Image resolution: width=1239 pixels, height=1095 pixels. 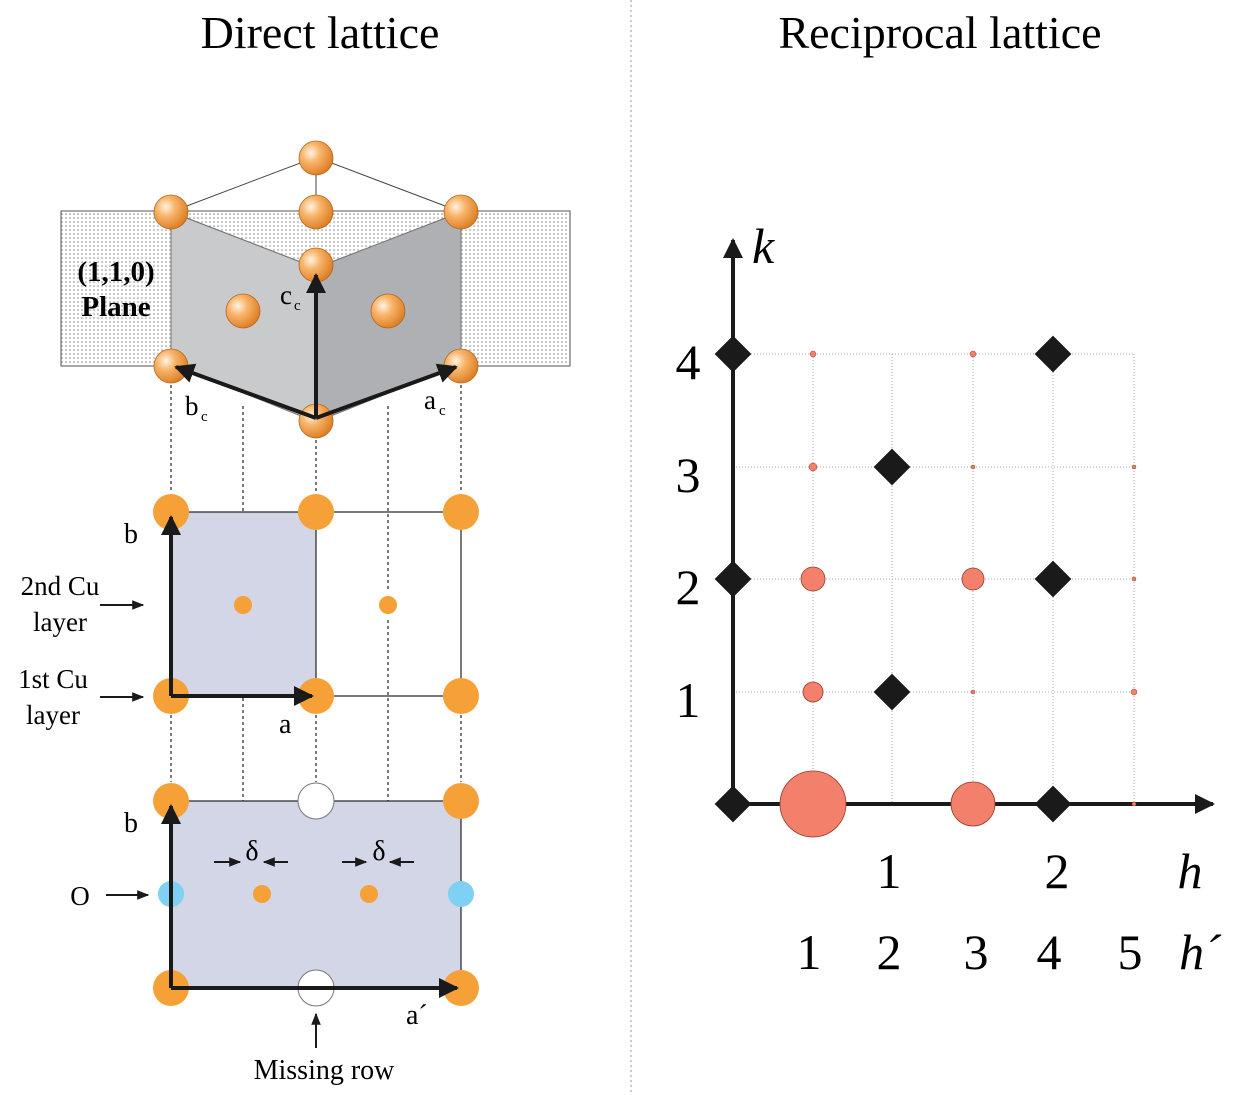 What do you see at coordinates (204, 417) in the screenshot?
I see `label-bc-sub: c` at bounding box center [204, 417].